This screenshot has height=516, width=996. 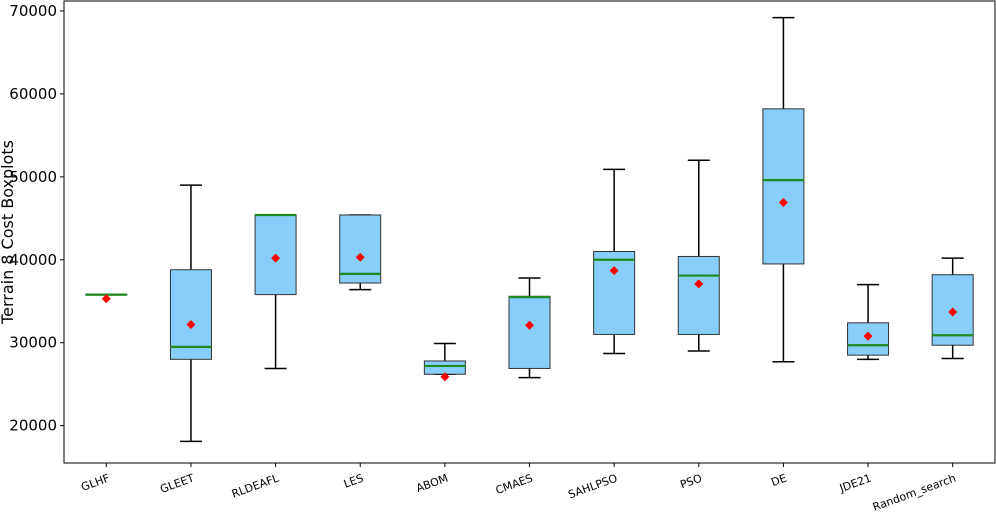 What do you see at coordinates (177, 484) in the screenshot?
I see `x-tick-label-gleet: GLEET` at bounding box center [177, 484].